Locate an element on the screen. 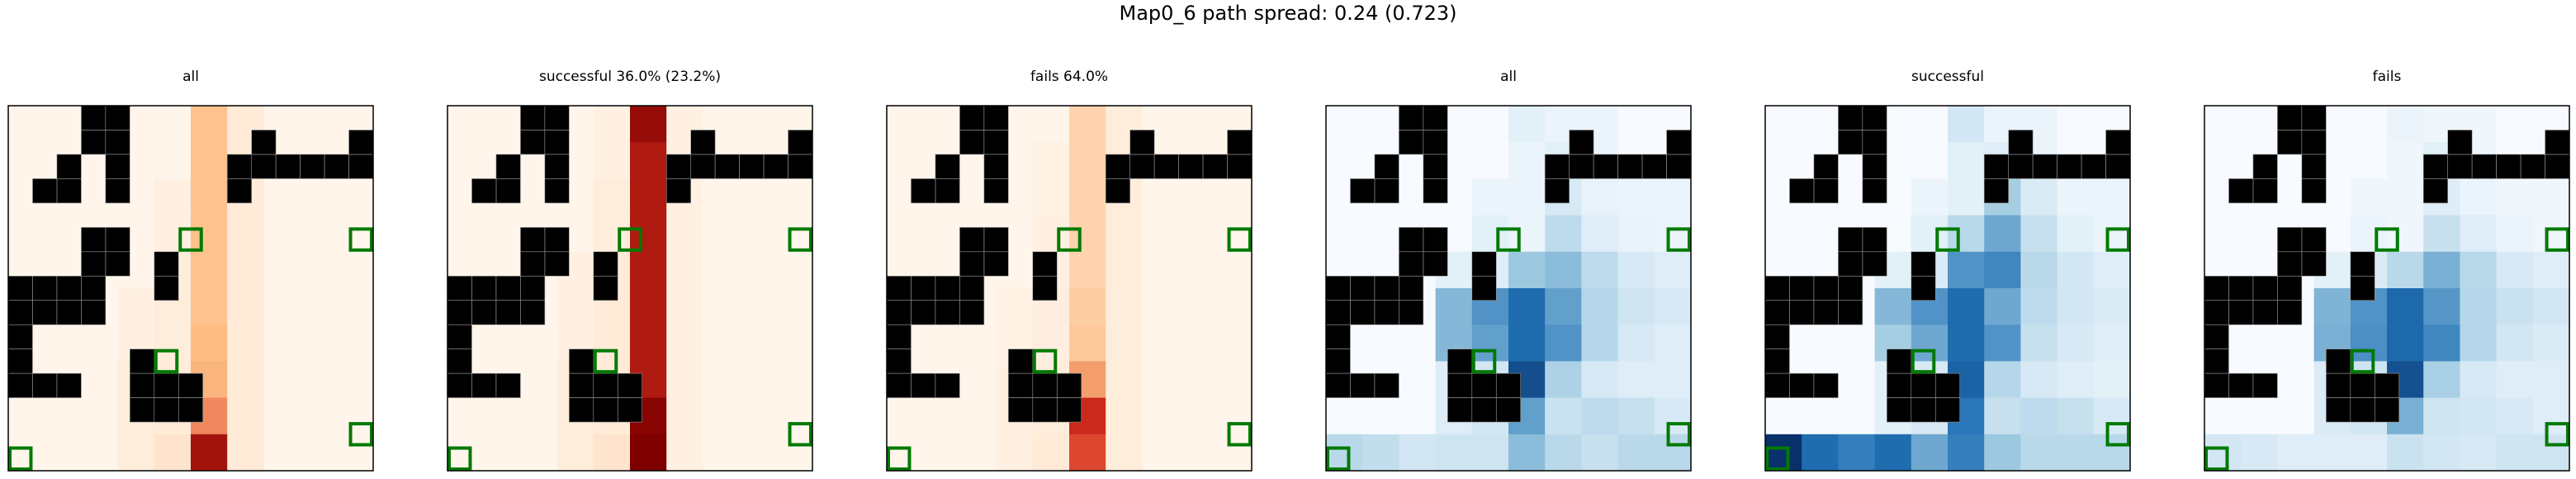  axes-frame is located at coordinates (1069, 288).